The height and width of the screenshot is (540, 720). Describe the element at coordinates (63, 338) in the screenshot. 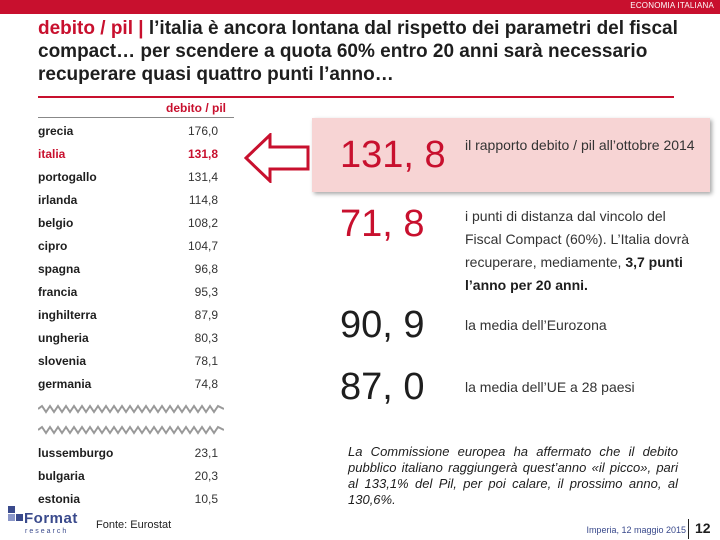

I see `country-name: ungheria` at that location.